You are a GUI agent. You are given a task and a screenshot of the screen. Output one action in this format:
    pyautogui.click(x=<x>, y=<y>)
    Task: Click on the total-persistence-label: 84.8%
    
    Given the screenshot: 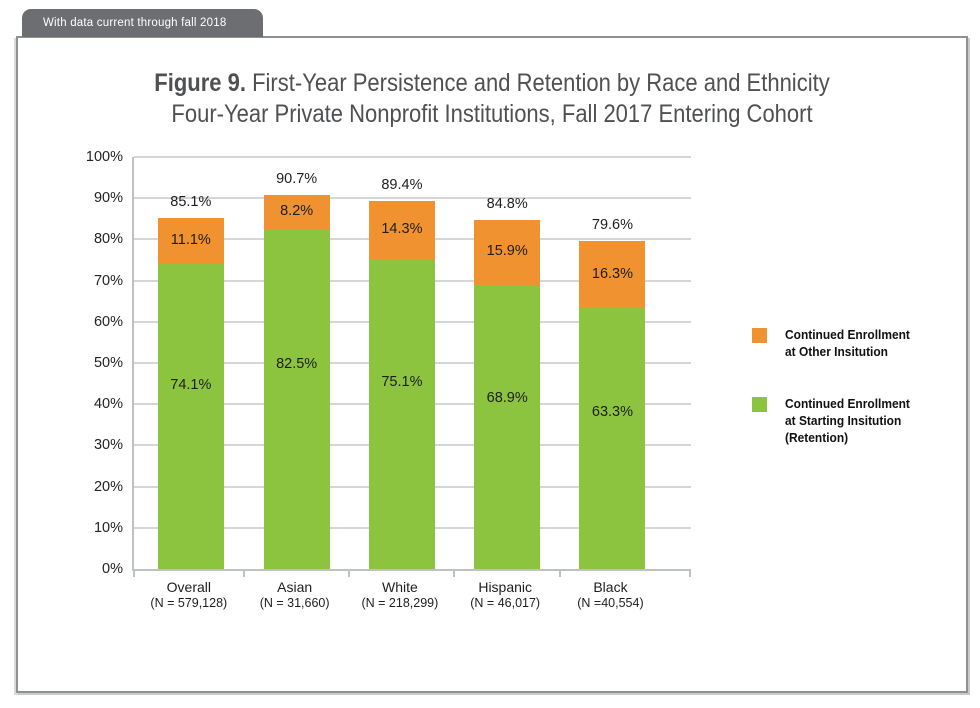 What is the action you would take?
    pyautogui.click(x=507, y=203)
    